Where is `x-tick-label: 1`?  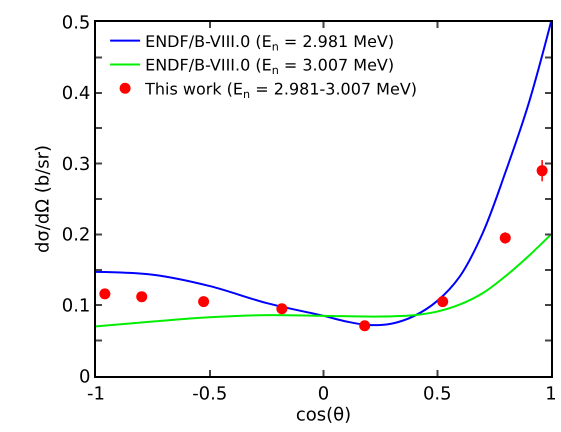
x-tick-label: 1 is located at coordinates (551, 394).